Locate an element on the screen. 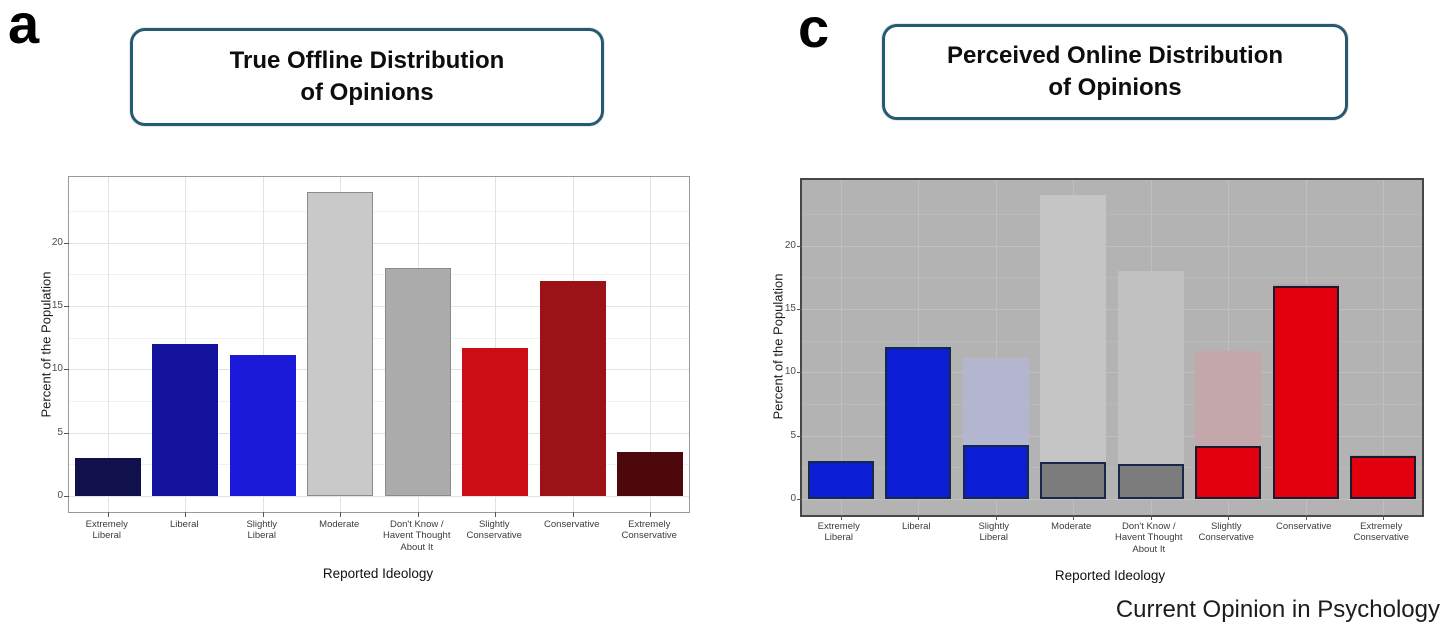 This screenshot has height=638, width=1452. panel-letter-a: a is located at coordinates (24, 27).